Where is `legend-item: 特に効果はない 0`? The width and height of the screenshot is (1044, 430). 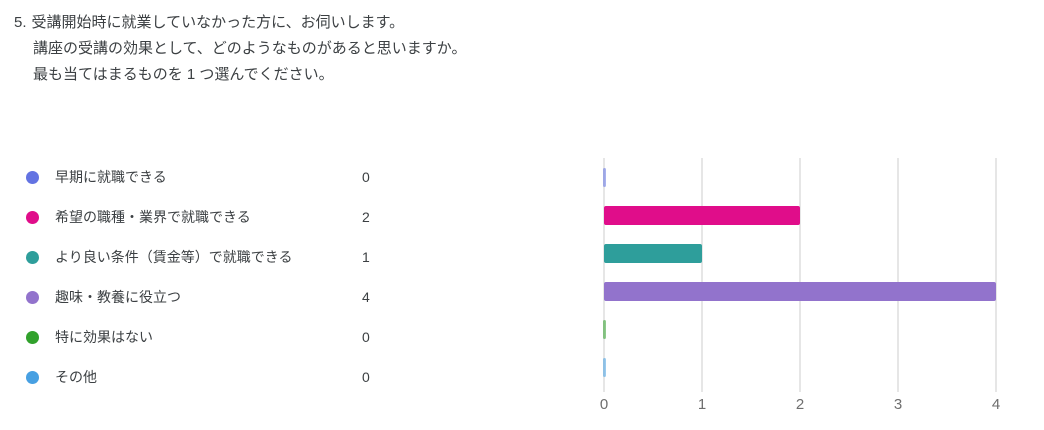 legend-item: 特に効果はない 0 is located at coordinates (206, 337).